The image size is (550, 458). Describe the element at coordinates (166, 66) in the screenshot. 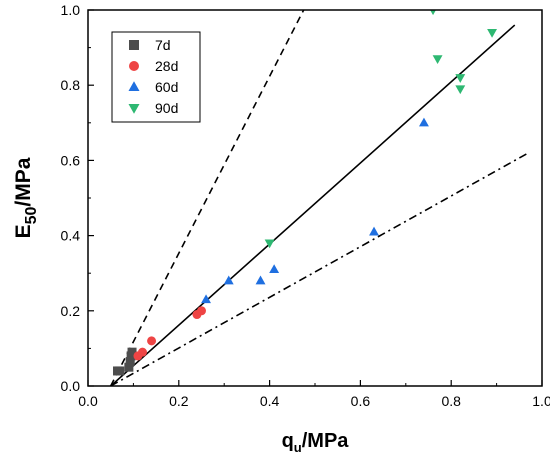

I see `legend-label-28d: 28d` at that location.